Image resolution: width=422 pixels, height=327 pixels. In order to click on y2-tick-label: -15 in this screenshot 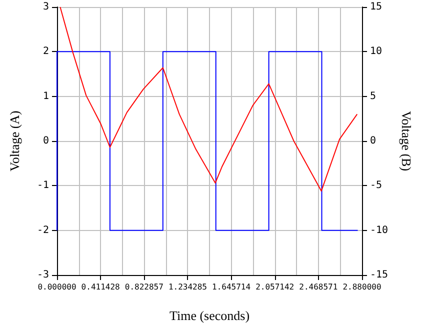, I will do `click(379, 275)`.